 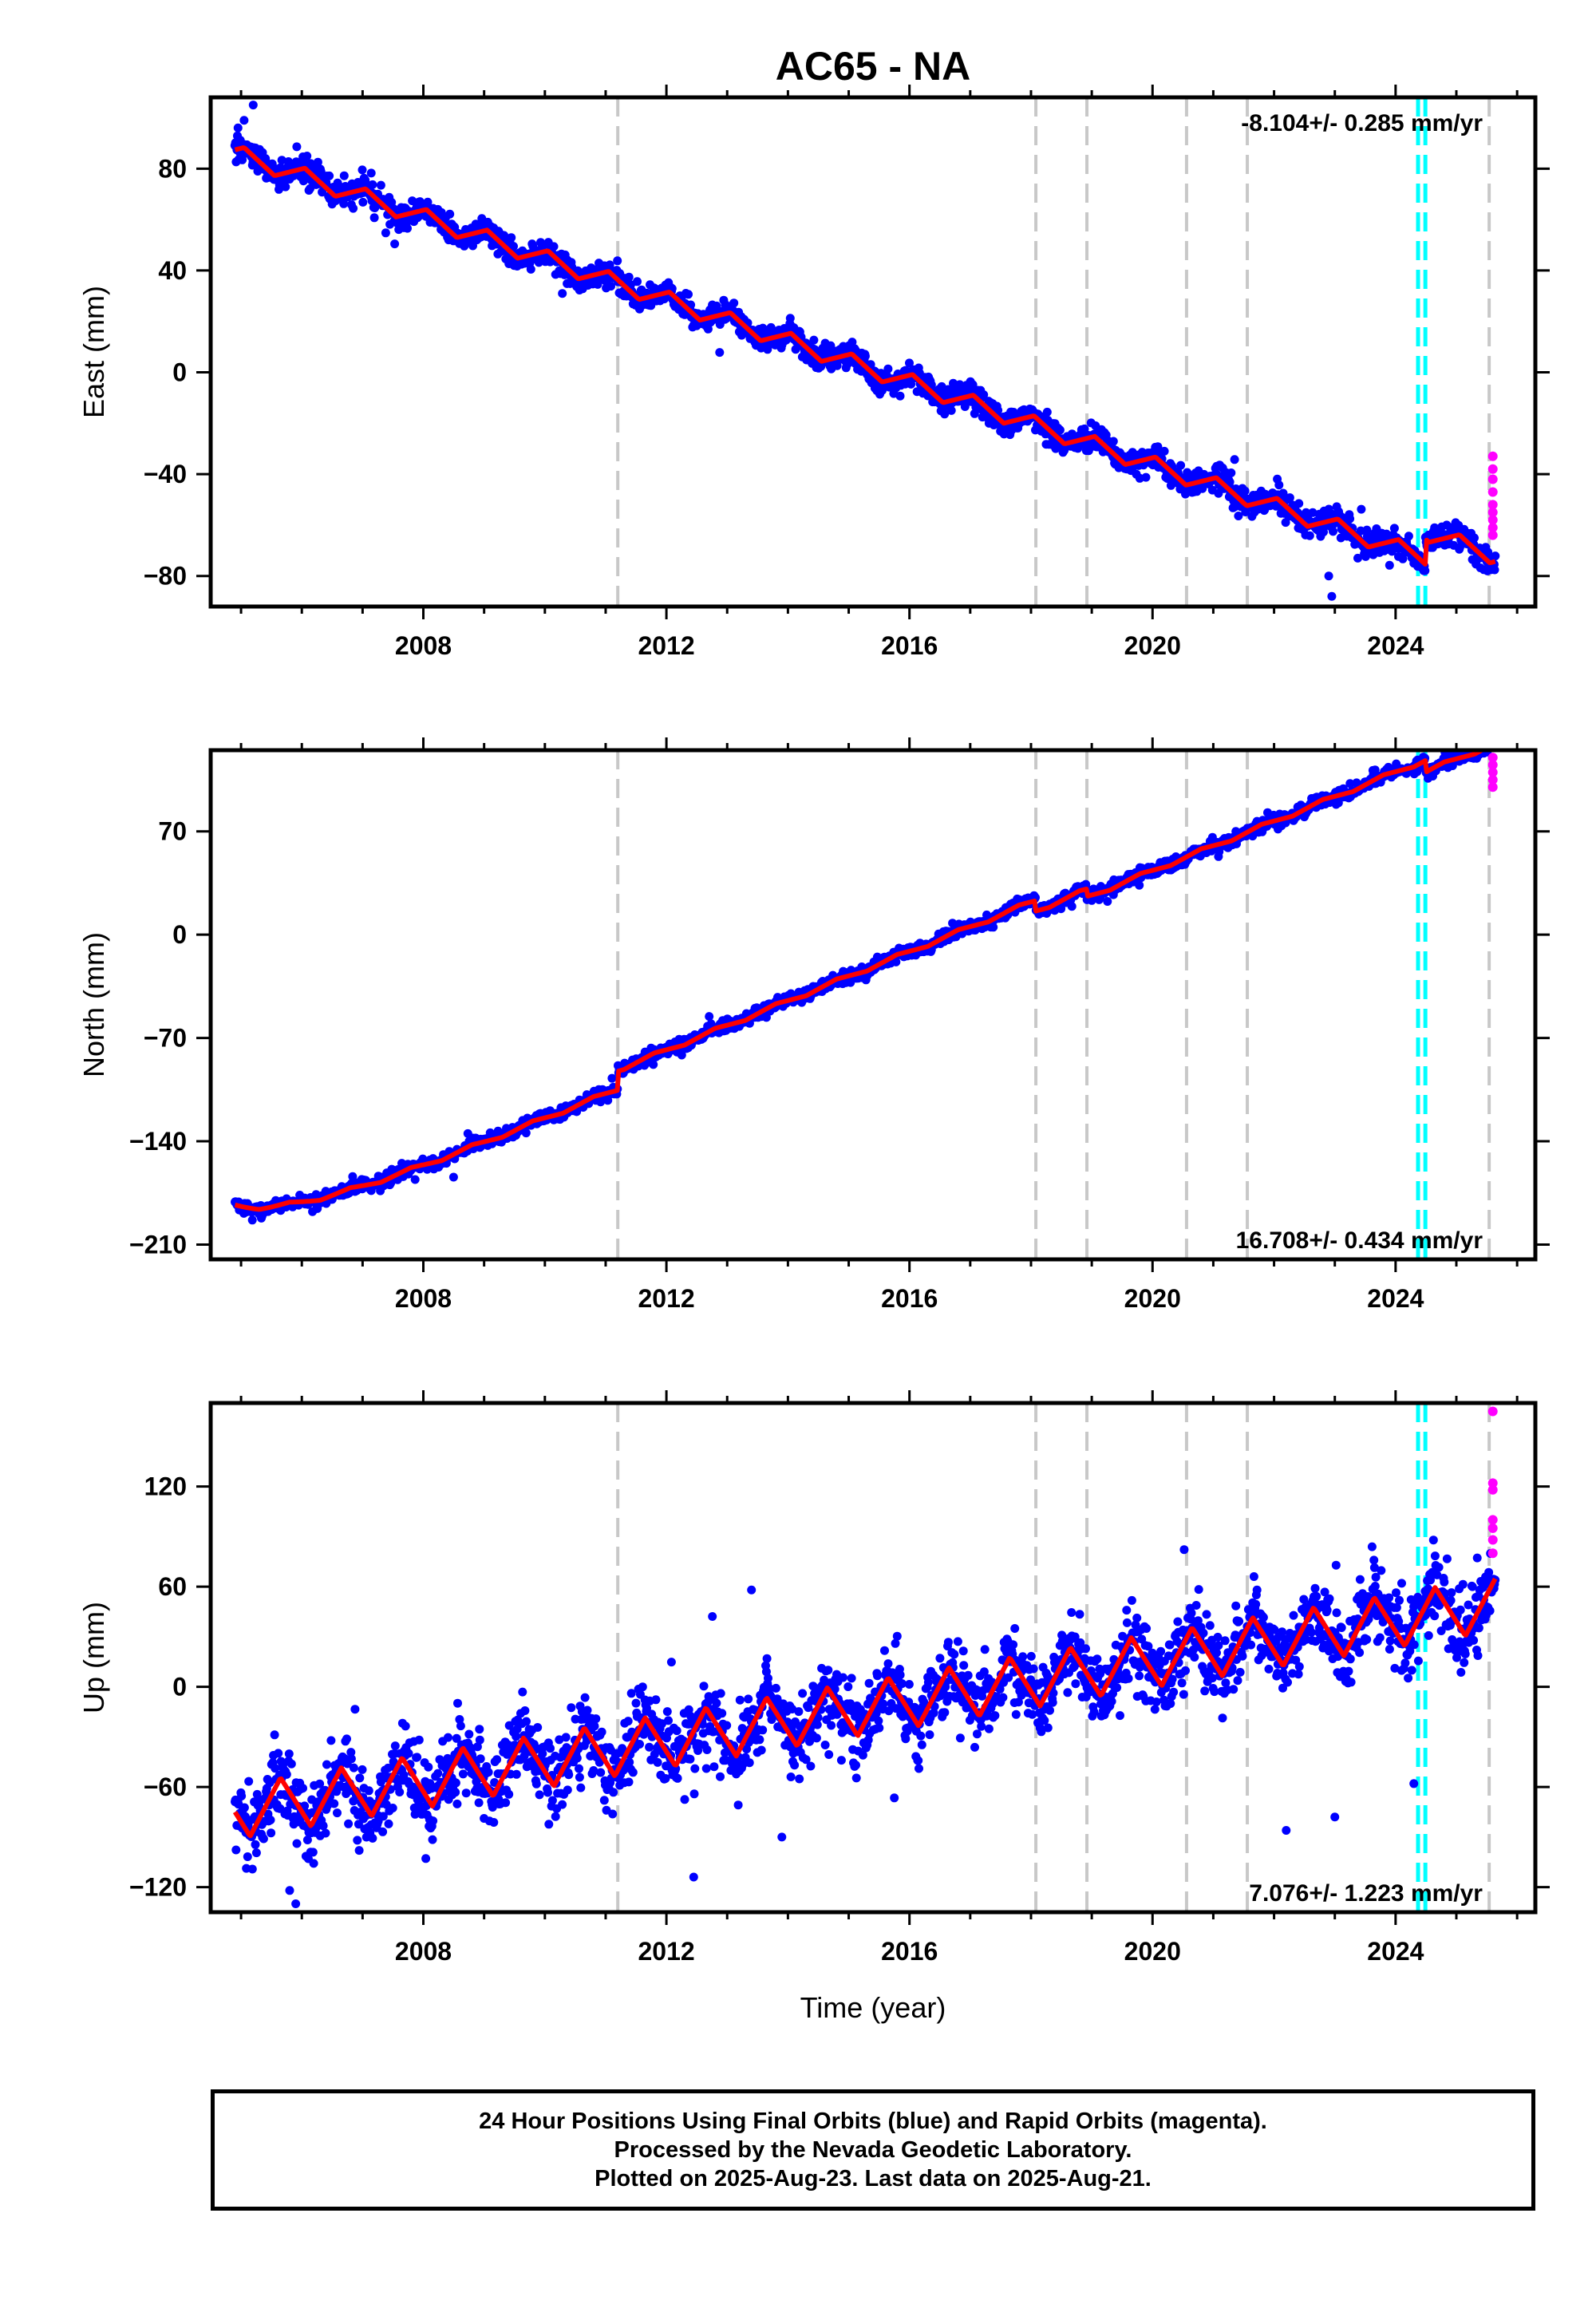 I want to click on figure-title: AC65 - NA, so click(x=873, y=66).